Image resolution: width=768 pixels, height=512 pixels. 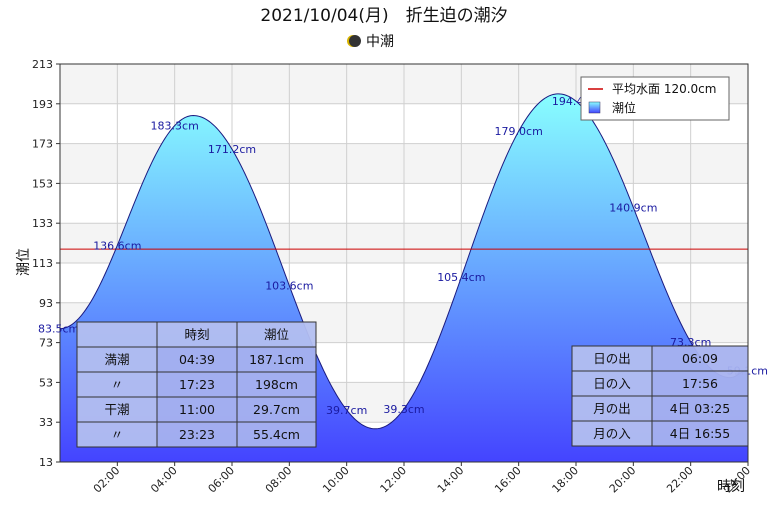 What do you see at coordinates (664, 89) in the screenshot?
I see `legend-mean-label: 平均水面 120.0cm` at bounding box center [664, 89].